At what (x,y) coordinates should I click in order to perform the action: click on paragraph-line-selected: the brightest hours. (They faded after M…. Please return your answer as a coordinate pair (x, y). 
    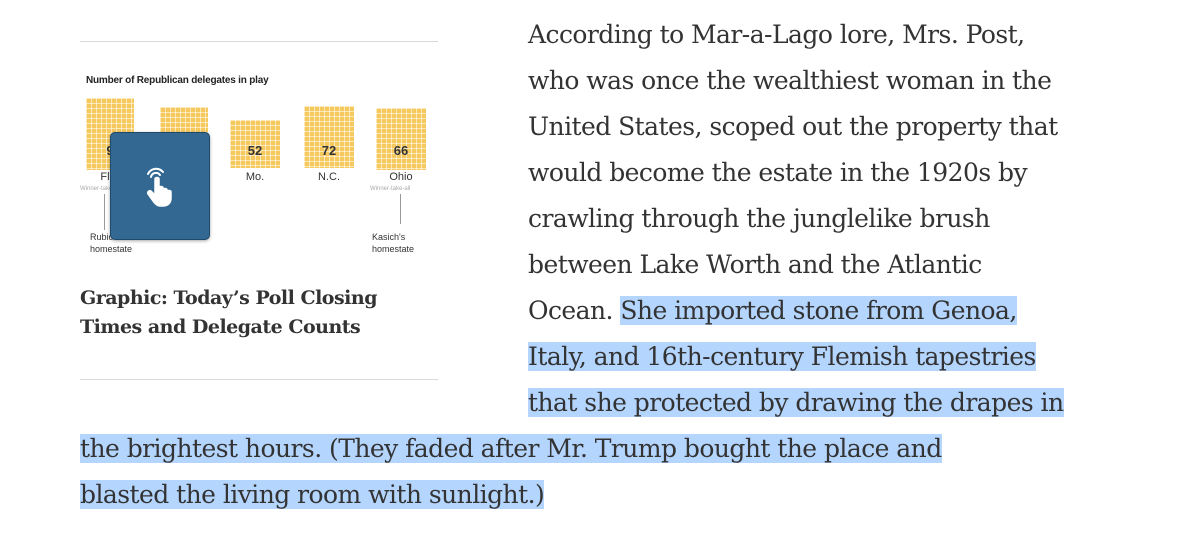
    Looking at the image, I should click on (511, 448).